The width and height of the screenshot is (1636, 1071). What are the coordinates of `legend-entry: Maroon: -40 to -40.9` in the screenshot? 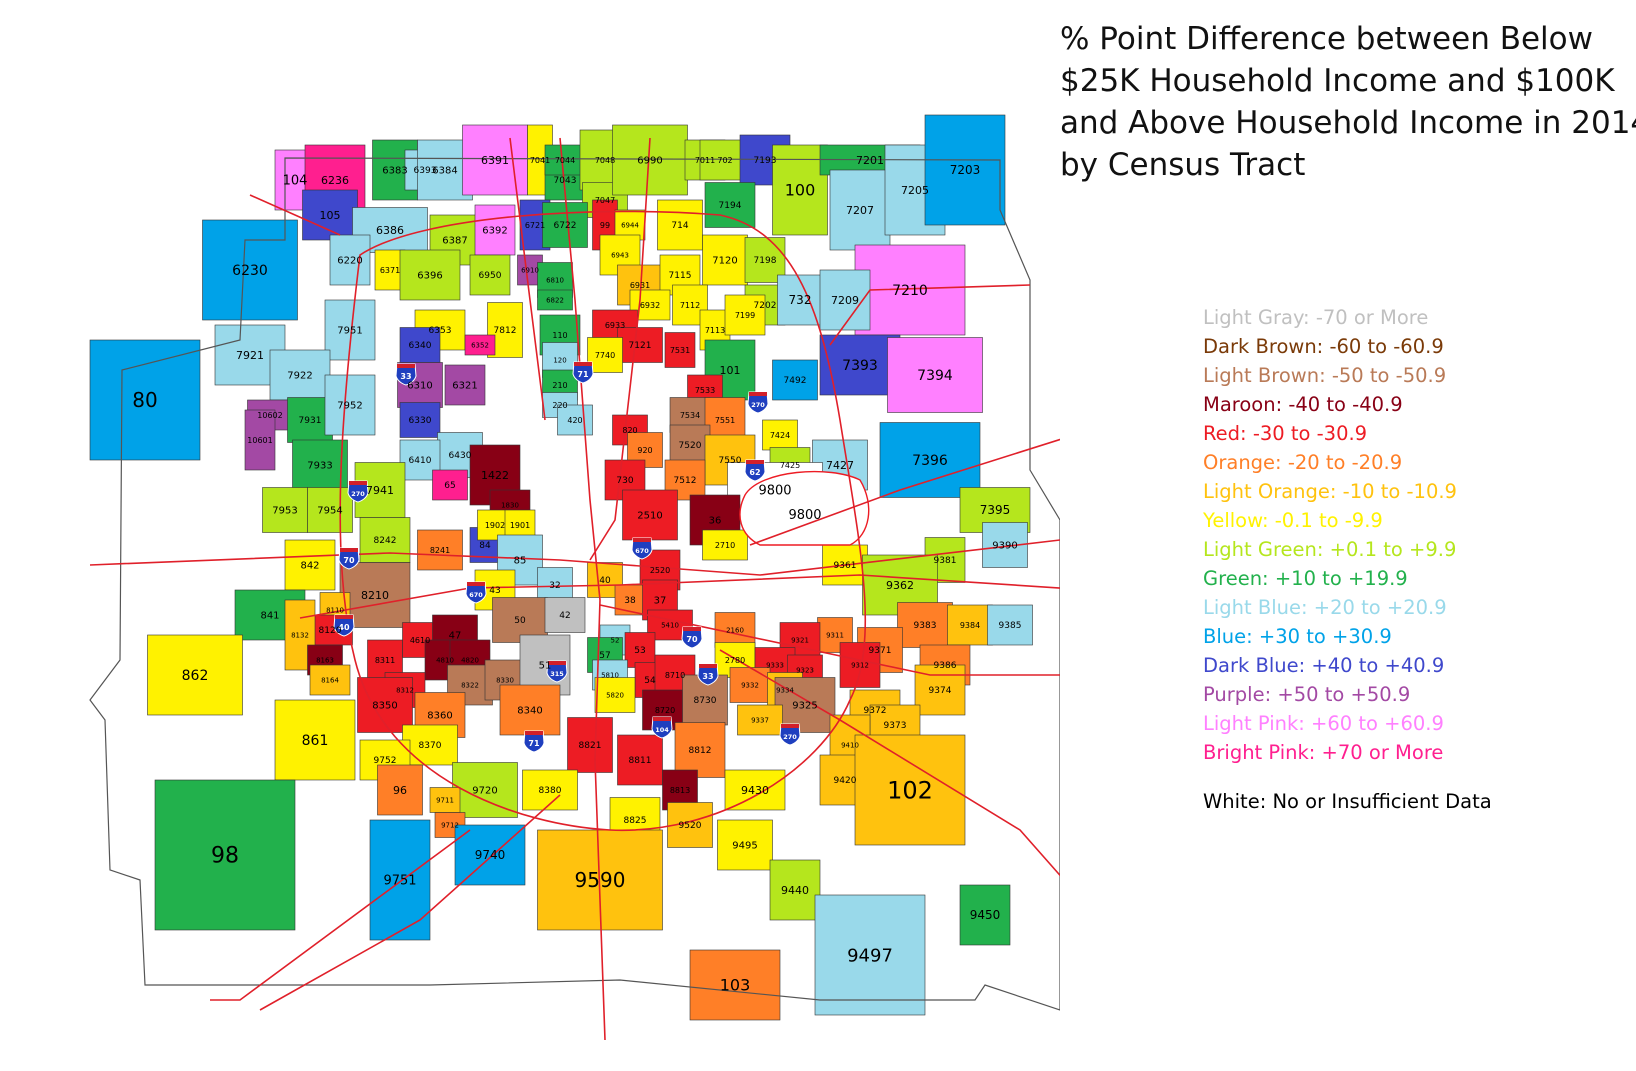 It's located at (1303, 404).